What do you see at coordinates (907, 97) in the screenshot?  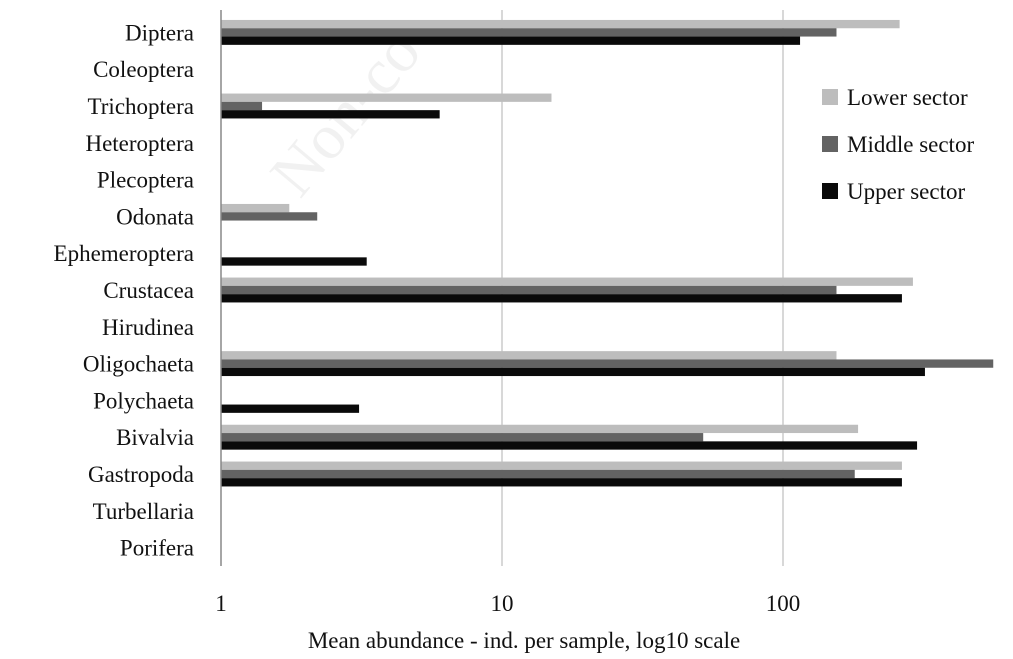 I see `legend-label-lower-sector: Lower sector` at bounding box center [907, 97].